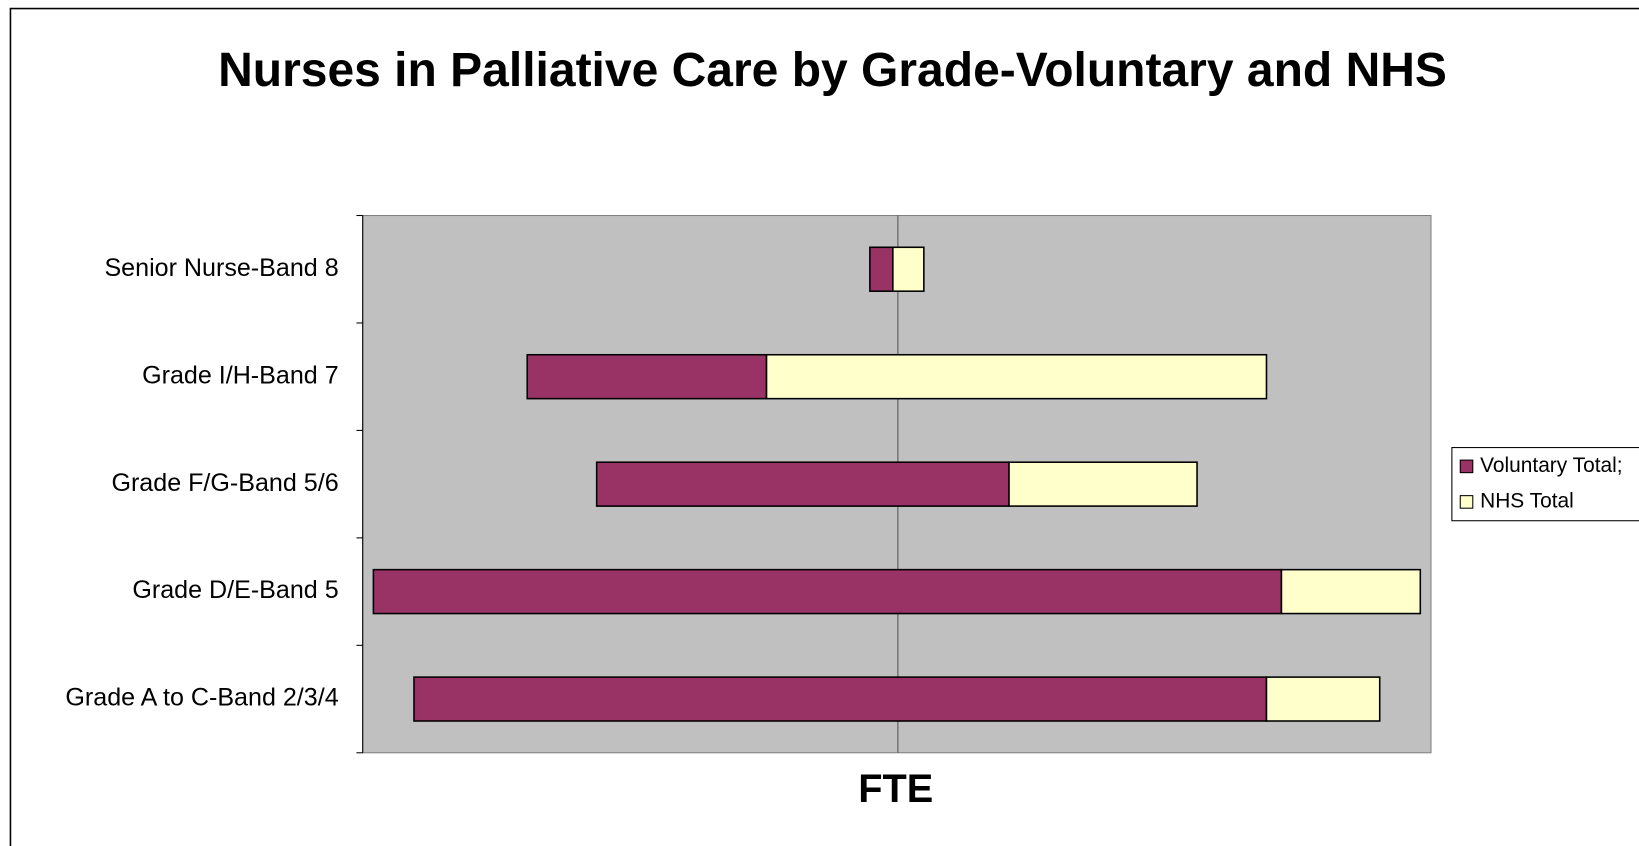  I want to click on y-tick-label: Grade A to C-Band 2/3/4, so click(201, 698).